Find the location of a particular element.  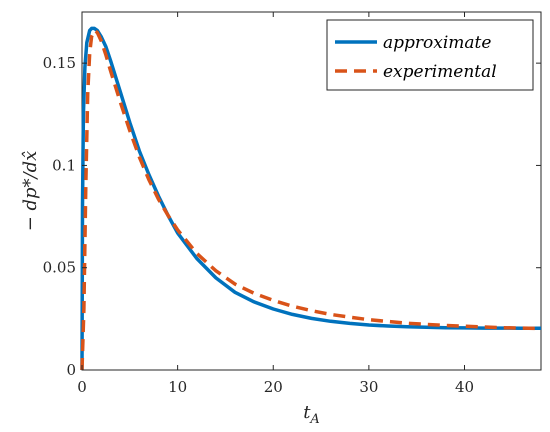

x-tick-label: 40 is located at coordinates (464, 387).